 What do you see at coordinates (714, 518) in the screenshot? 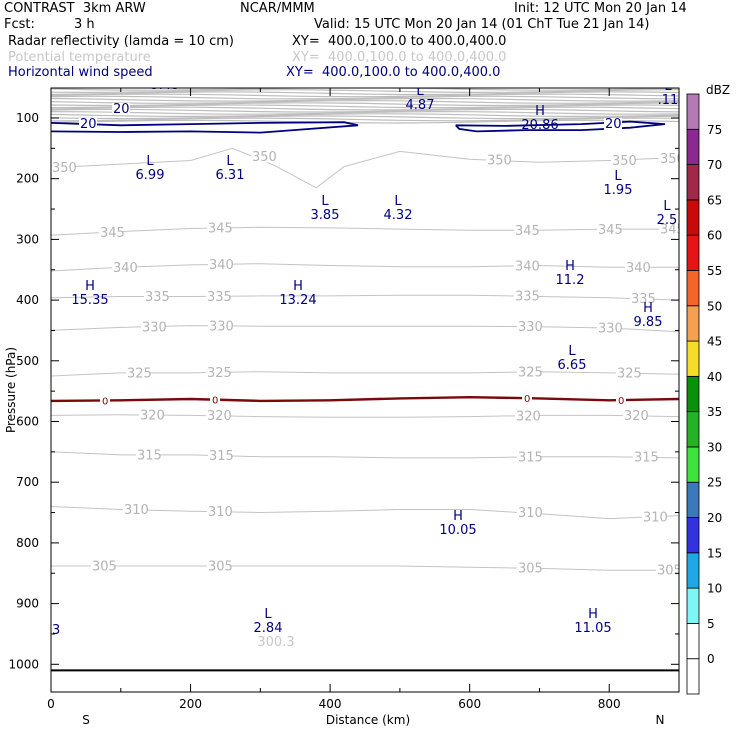
I see `colorbar-label: 20` at bounding box center [714, 518].